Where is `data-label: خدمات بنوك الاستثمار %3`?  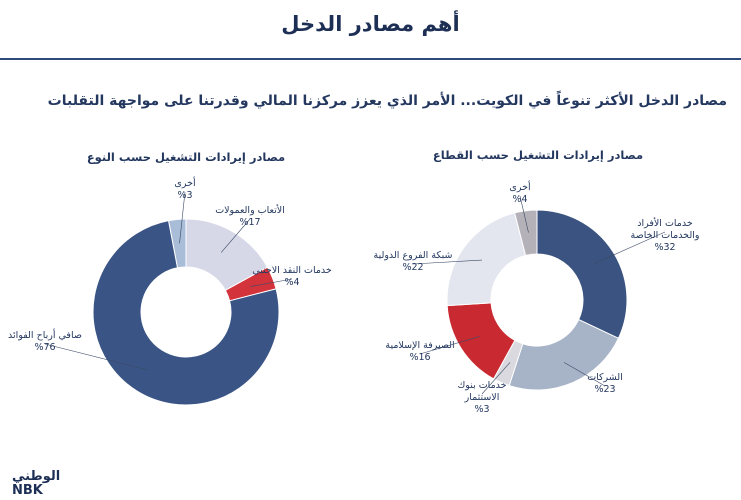 data-label: خدمات بنوك الاستثمار %3 is located at coordinates (482, 398).